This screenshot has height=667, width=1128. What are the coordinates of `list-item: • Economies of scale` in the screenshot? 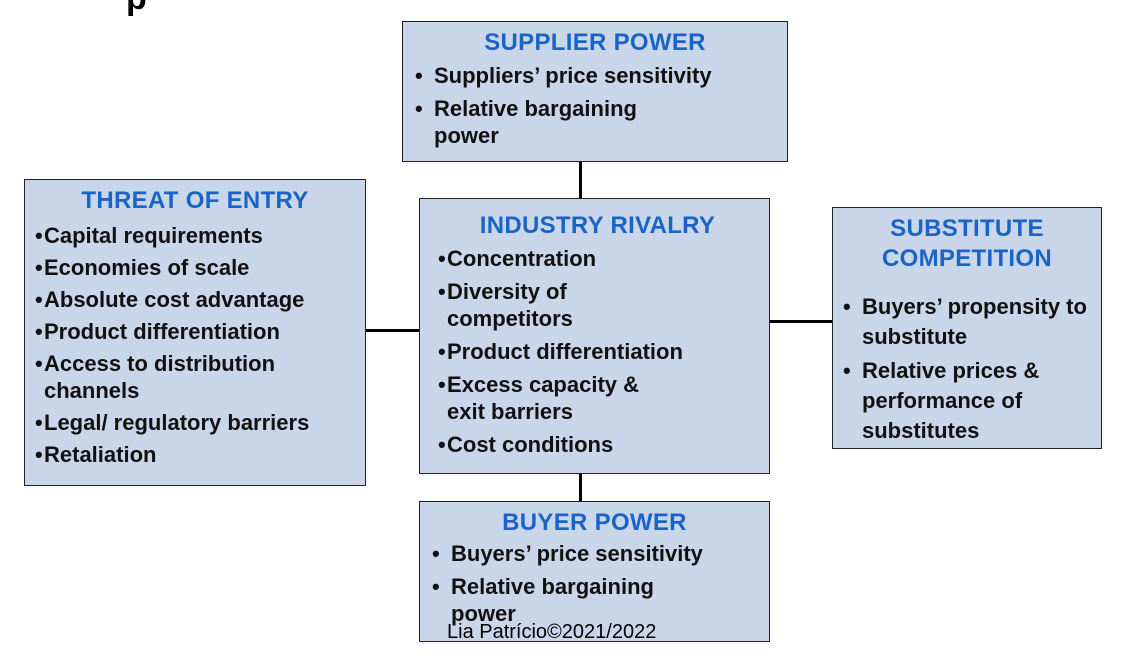 It's located at (195, 267).